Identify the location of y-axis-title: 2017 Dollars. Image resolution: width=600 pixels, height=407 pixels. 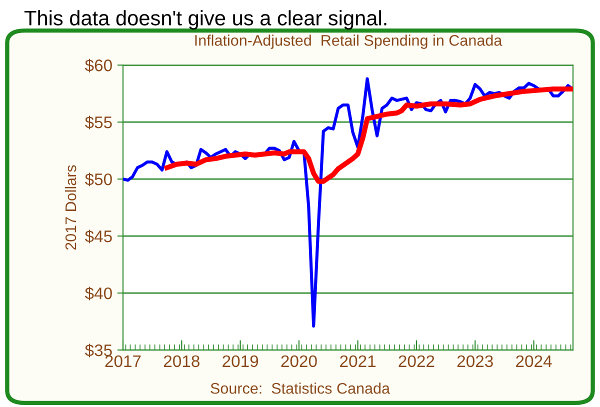
(70, 207).